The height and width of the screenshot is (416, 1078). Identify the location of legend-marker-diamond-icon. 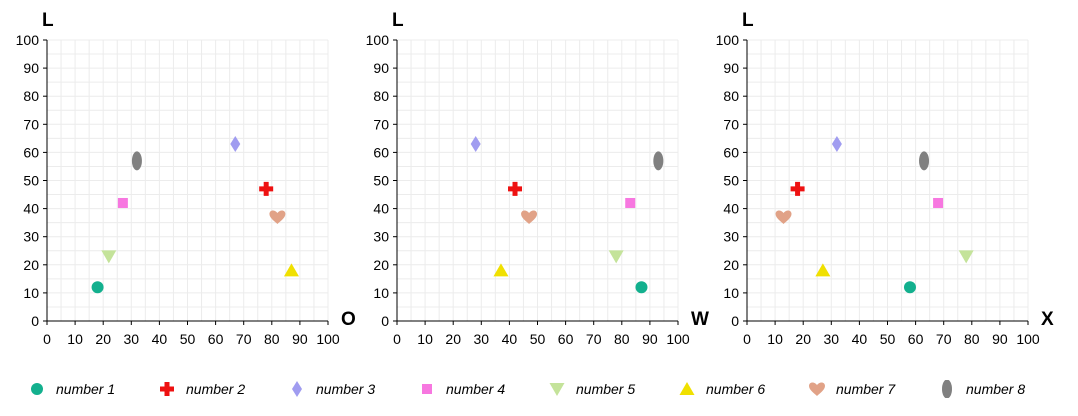
(297, 389).